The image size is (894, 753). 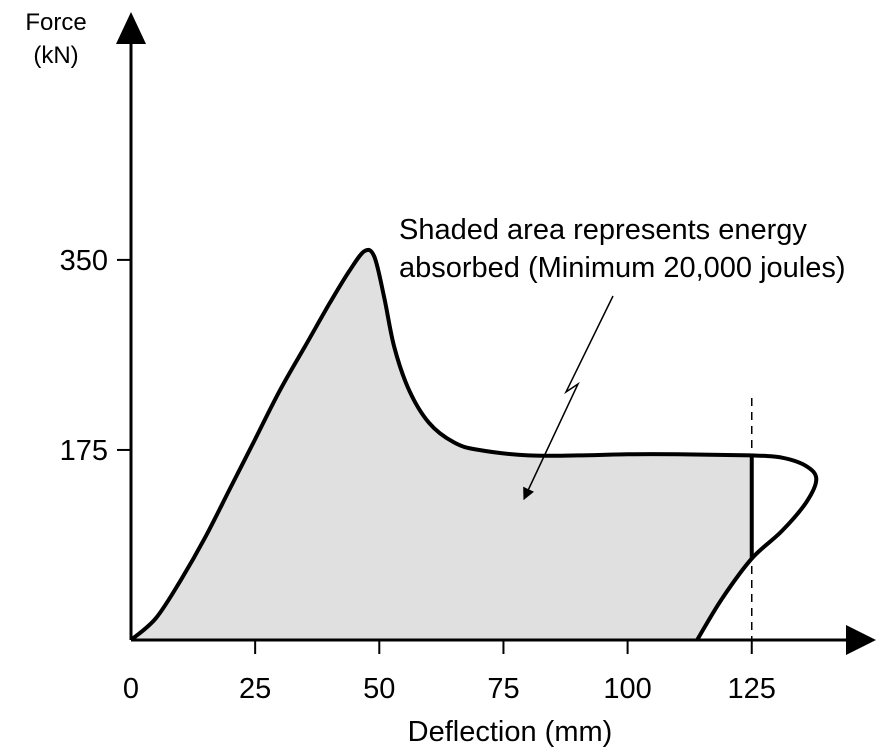 I want to click on y-tick-label: 350, so click(x=84, y=261).